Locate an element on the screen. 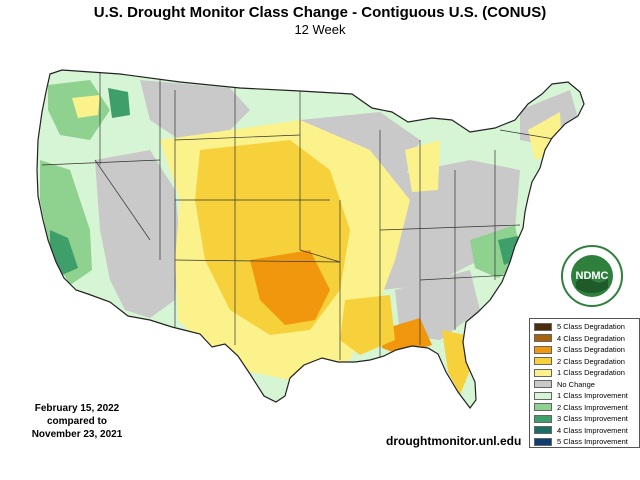 The image size is (640, 480). legend-item: 5 Class Degradation is located at coordinates (585, 327).